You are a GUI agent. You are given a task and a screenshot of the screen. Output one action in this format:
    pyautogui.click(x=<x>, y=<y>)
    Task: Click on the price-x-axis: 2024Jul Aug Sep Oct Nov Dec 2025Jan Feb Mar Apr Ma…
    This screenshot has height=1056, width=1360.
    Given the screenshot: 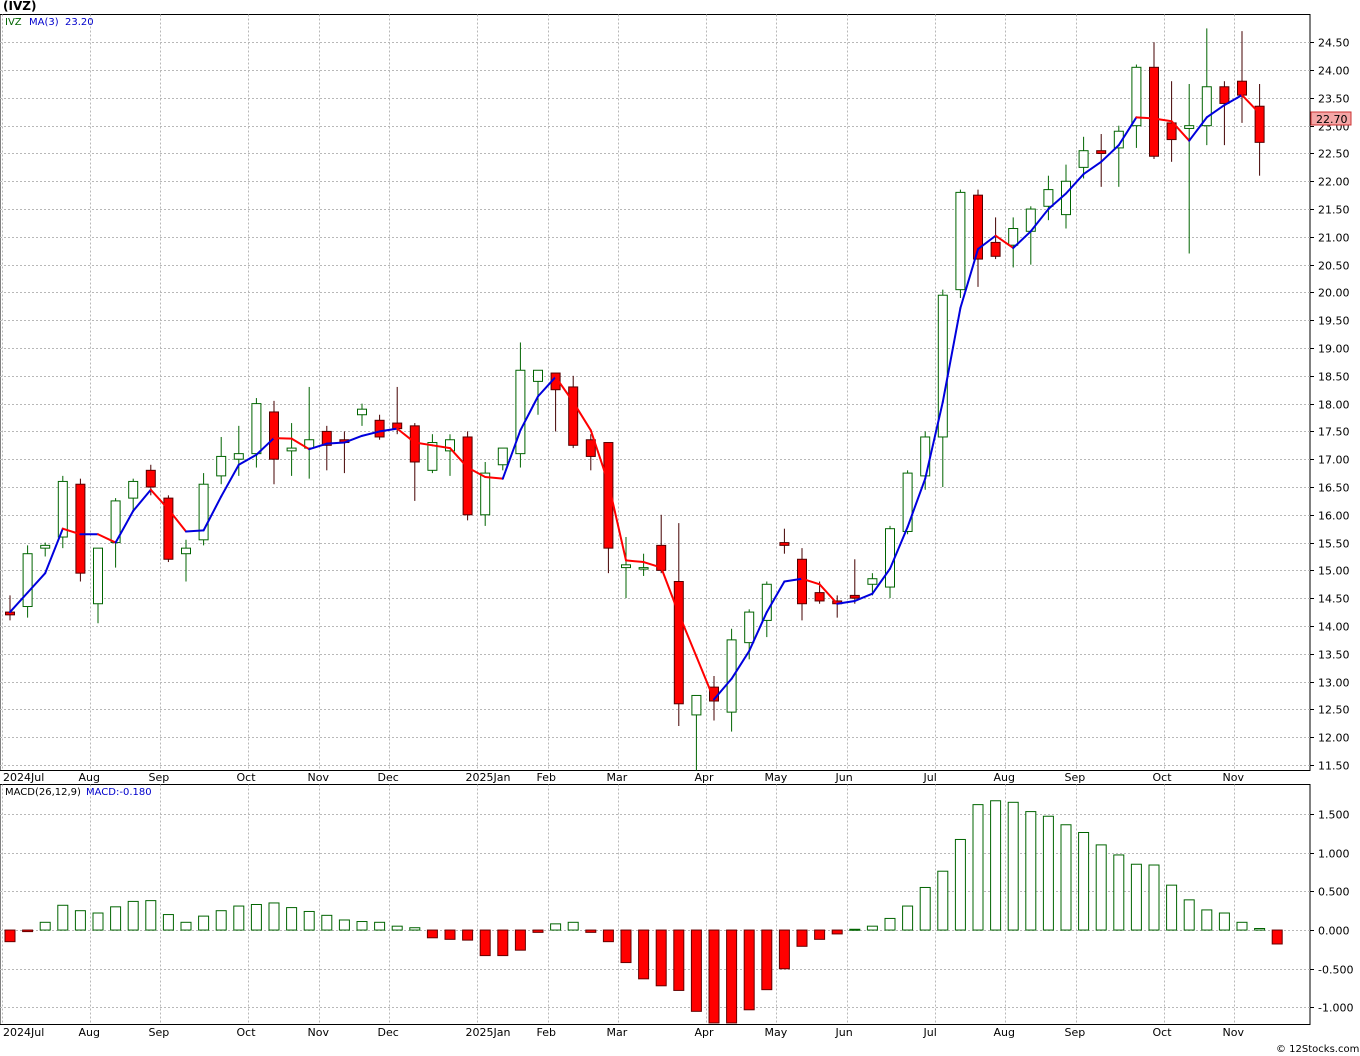 What is the action you would take?
    pyautogui.click(x=623, y=777)
    